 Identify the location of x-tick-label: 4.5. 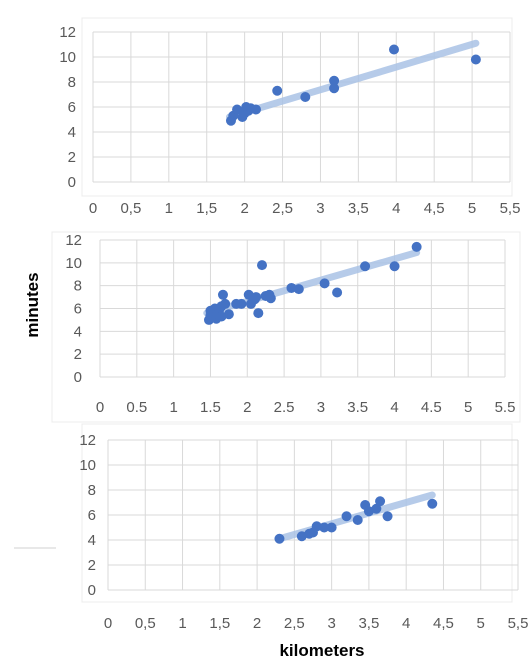
(431, 407).